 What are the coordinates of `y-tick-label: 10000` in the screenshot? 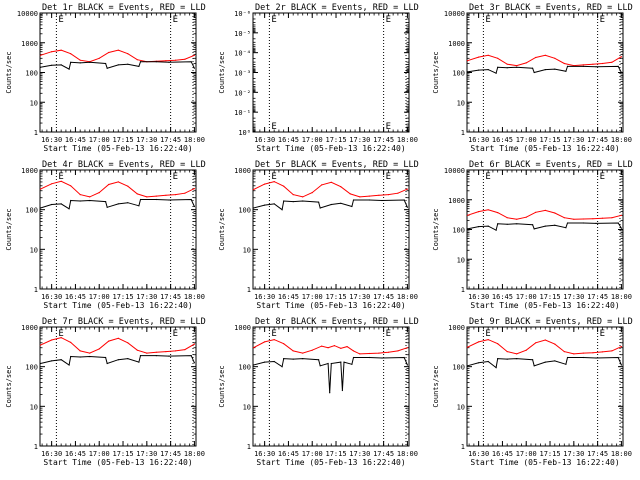 It's located at (454, 171).